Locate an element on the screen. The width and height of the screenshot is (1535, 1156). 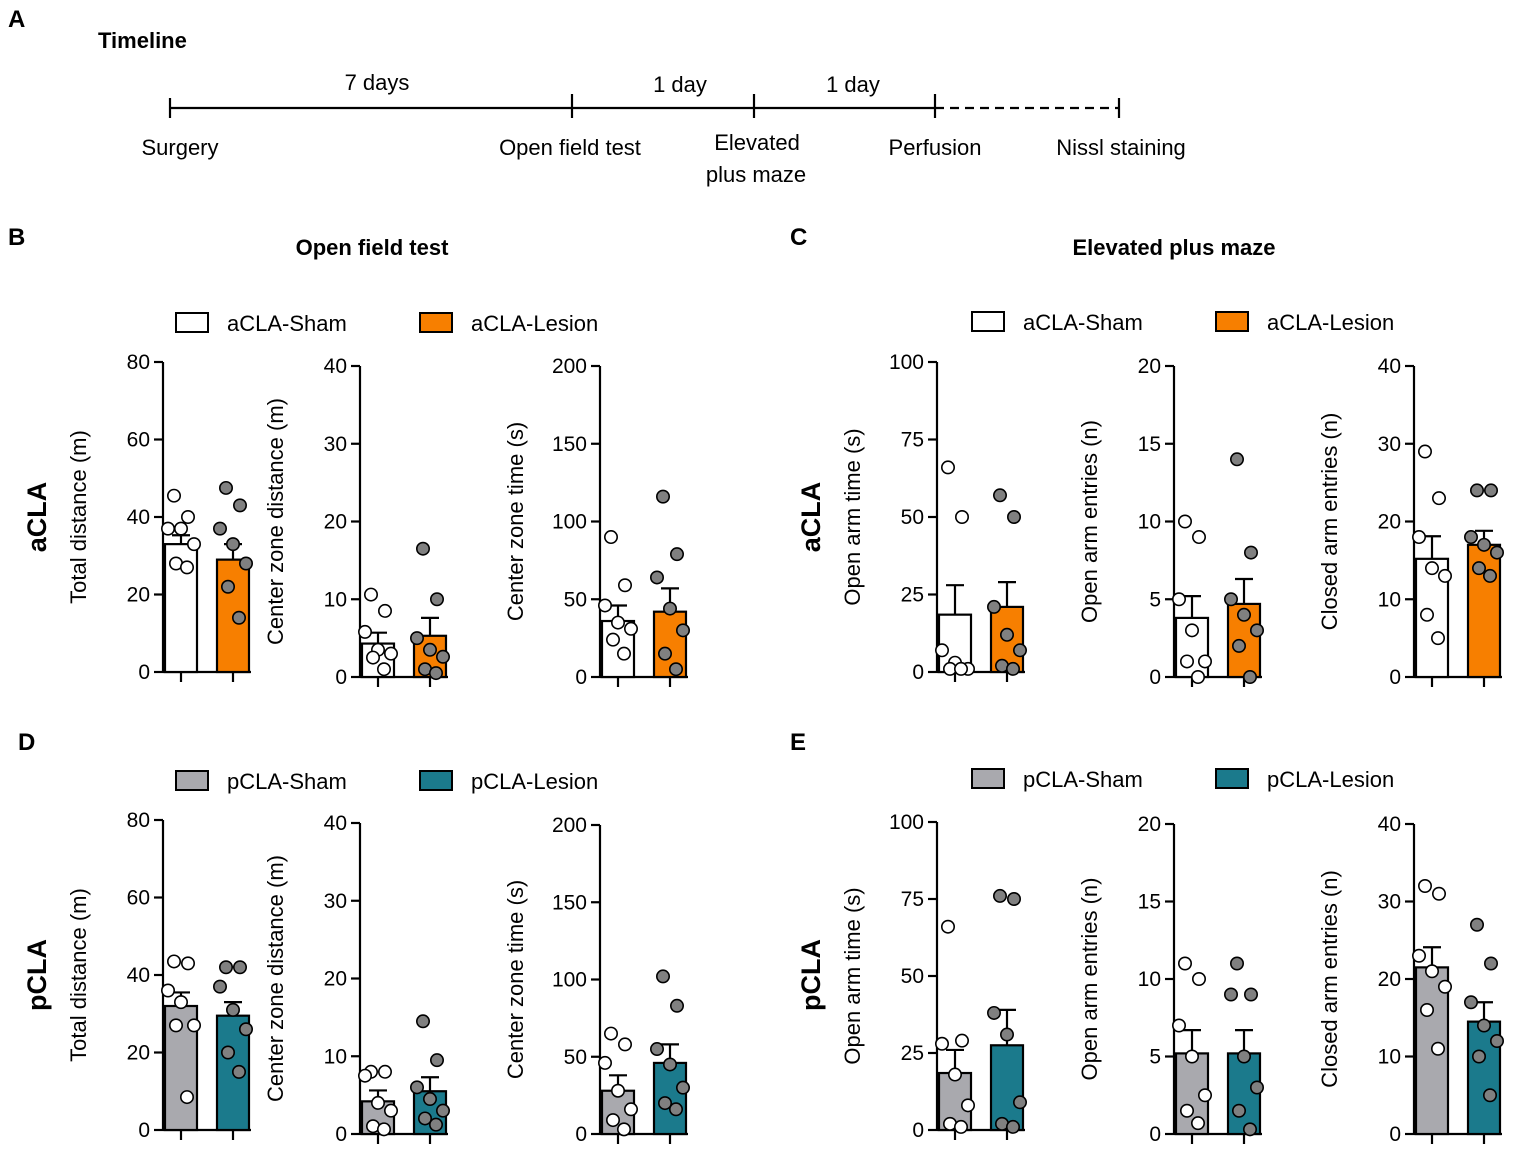
y-axis-label: Closed arm entries (n) is located at coordinates (1329, 522).